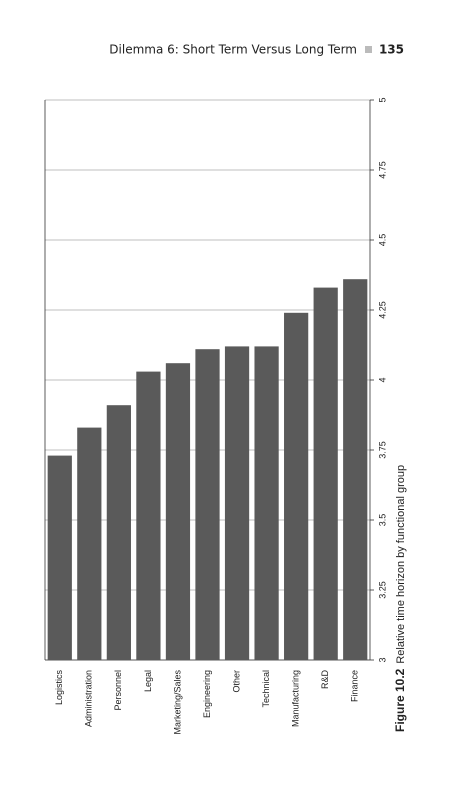 The width and height of the screenshot is (450, 800). I want to click on x-tick-label: Manufacturing, so click(296, 698).